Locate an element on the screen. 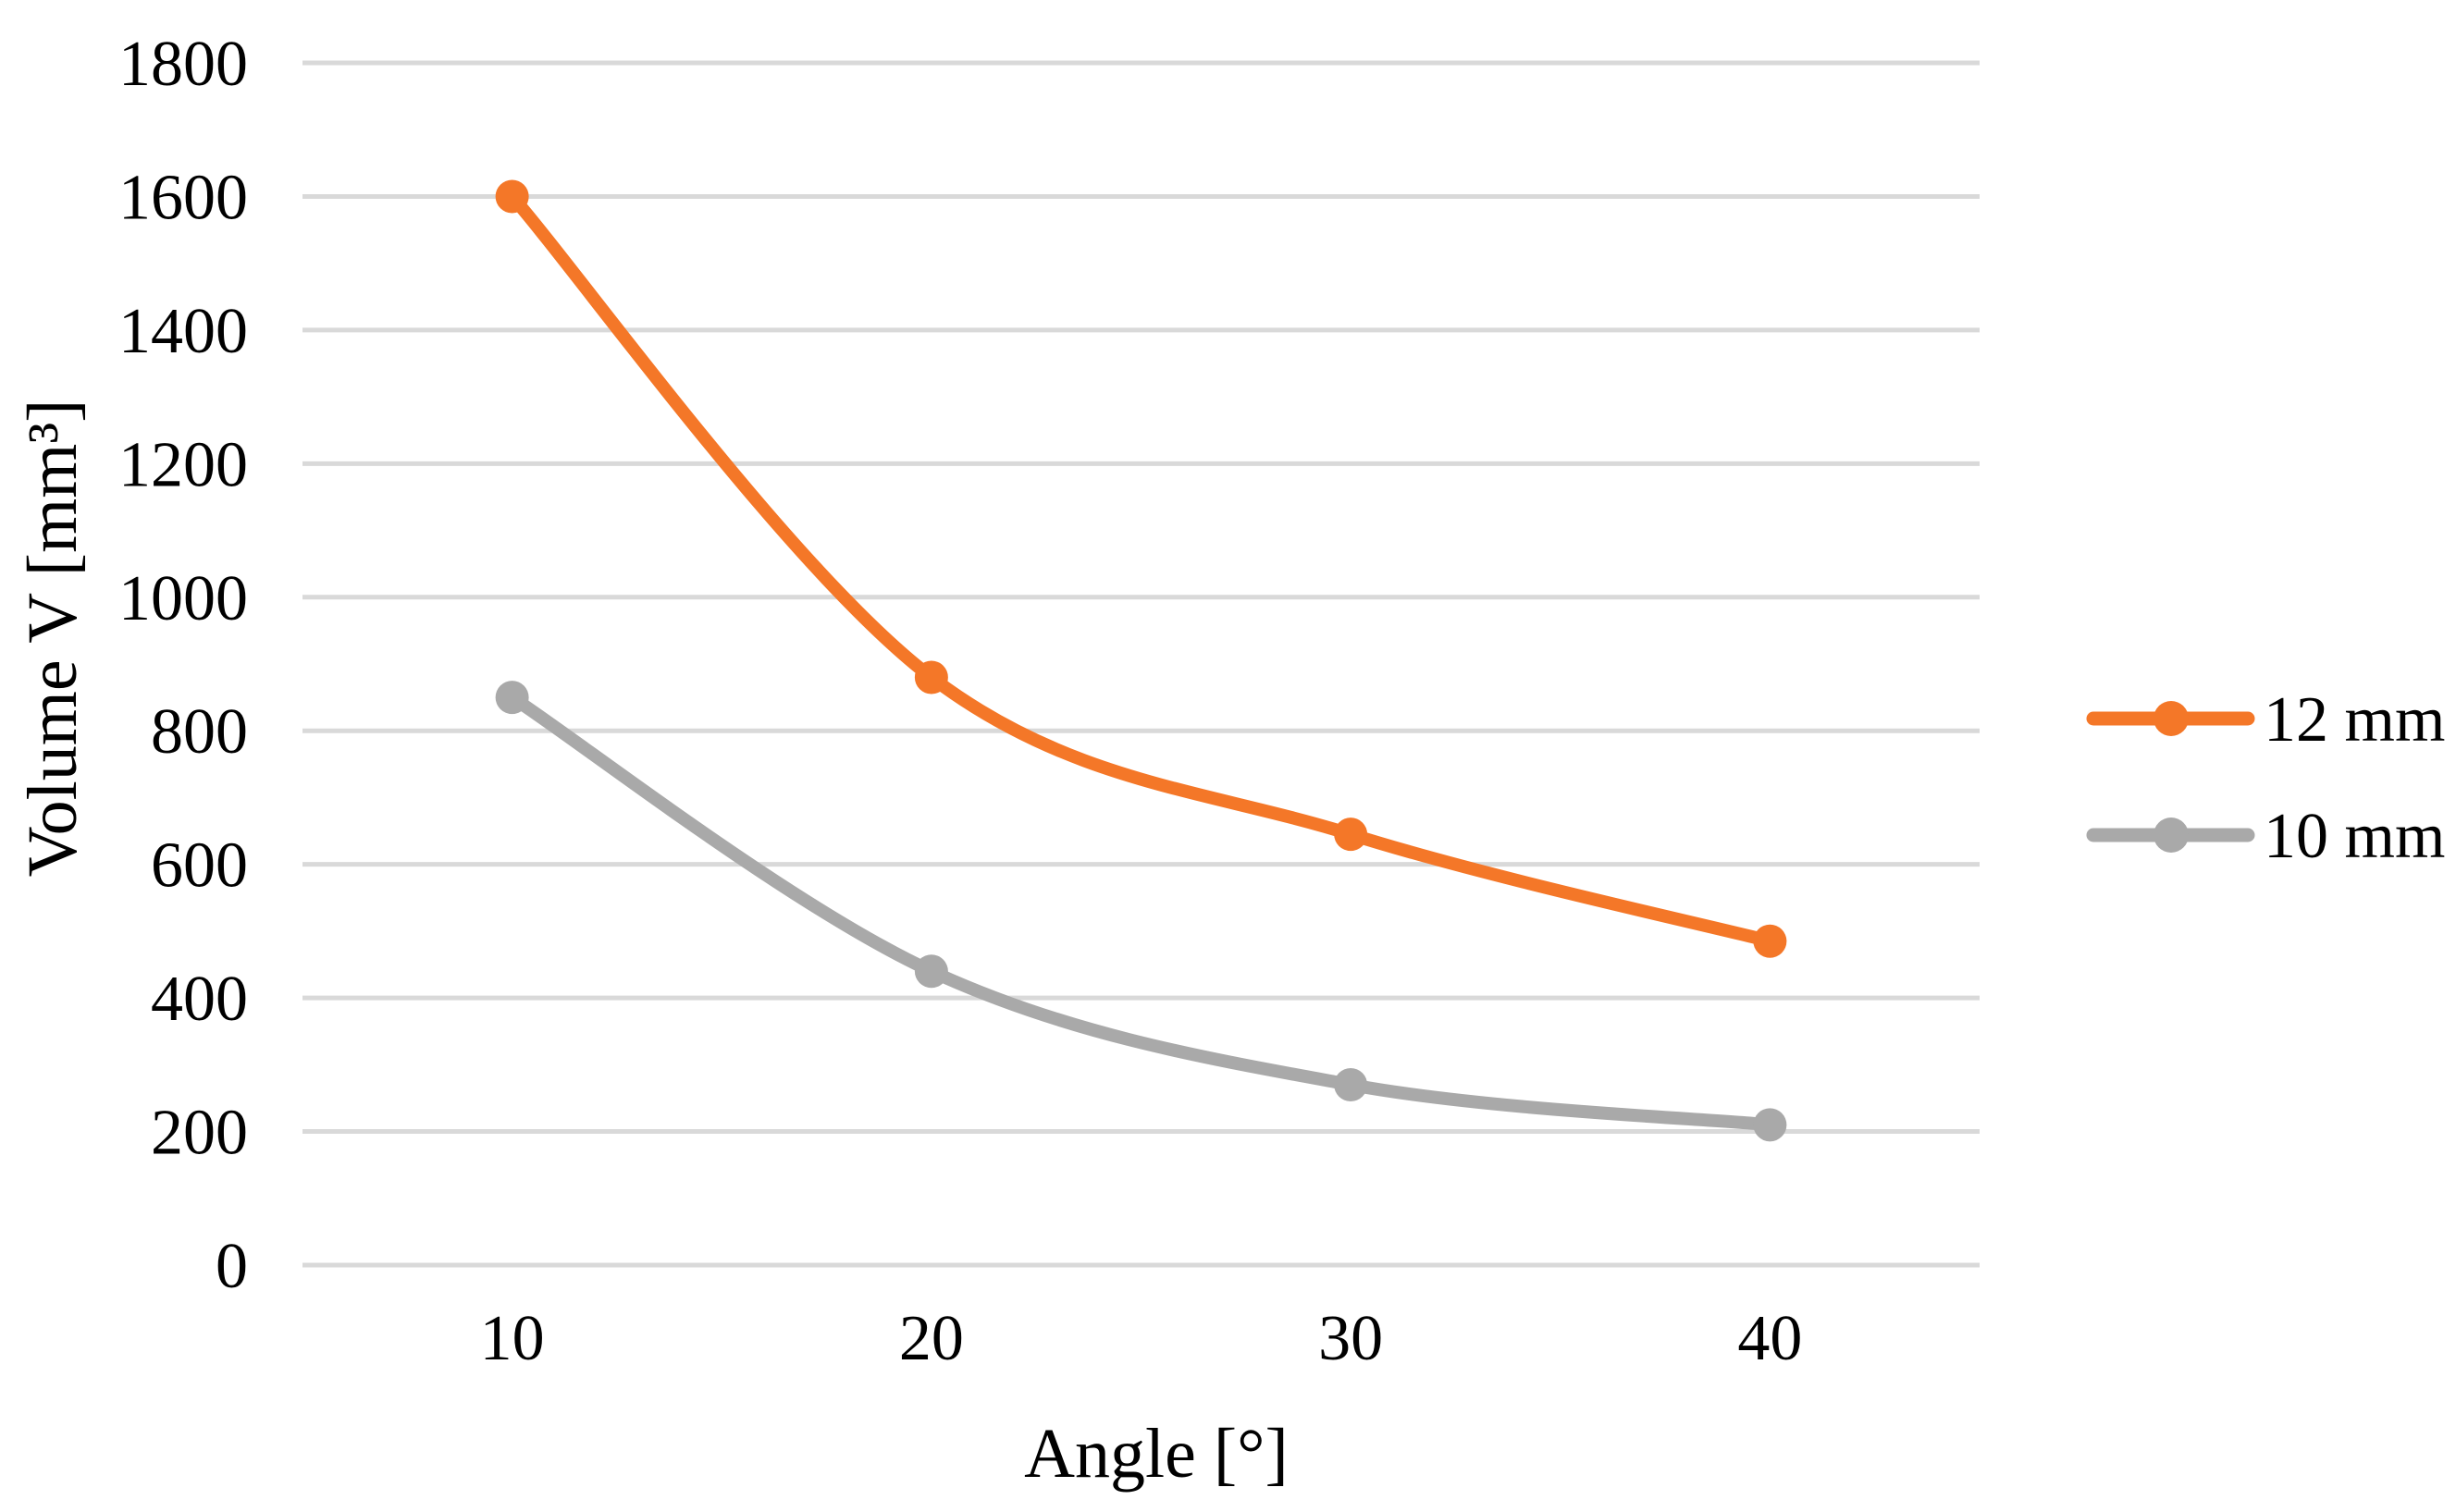  y-tick-label: 600 is located at coordinates (199, 866).